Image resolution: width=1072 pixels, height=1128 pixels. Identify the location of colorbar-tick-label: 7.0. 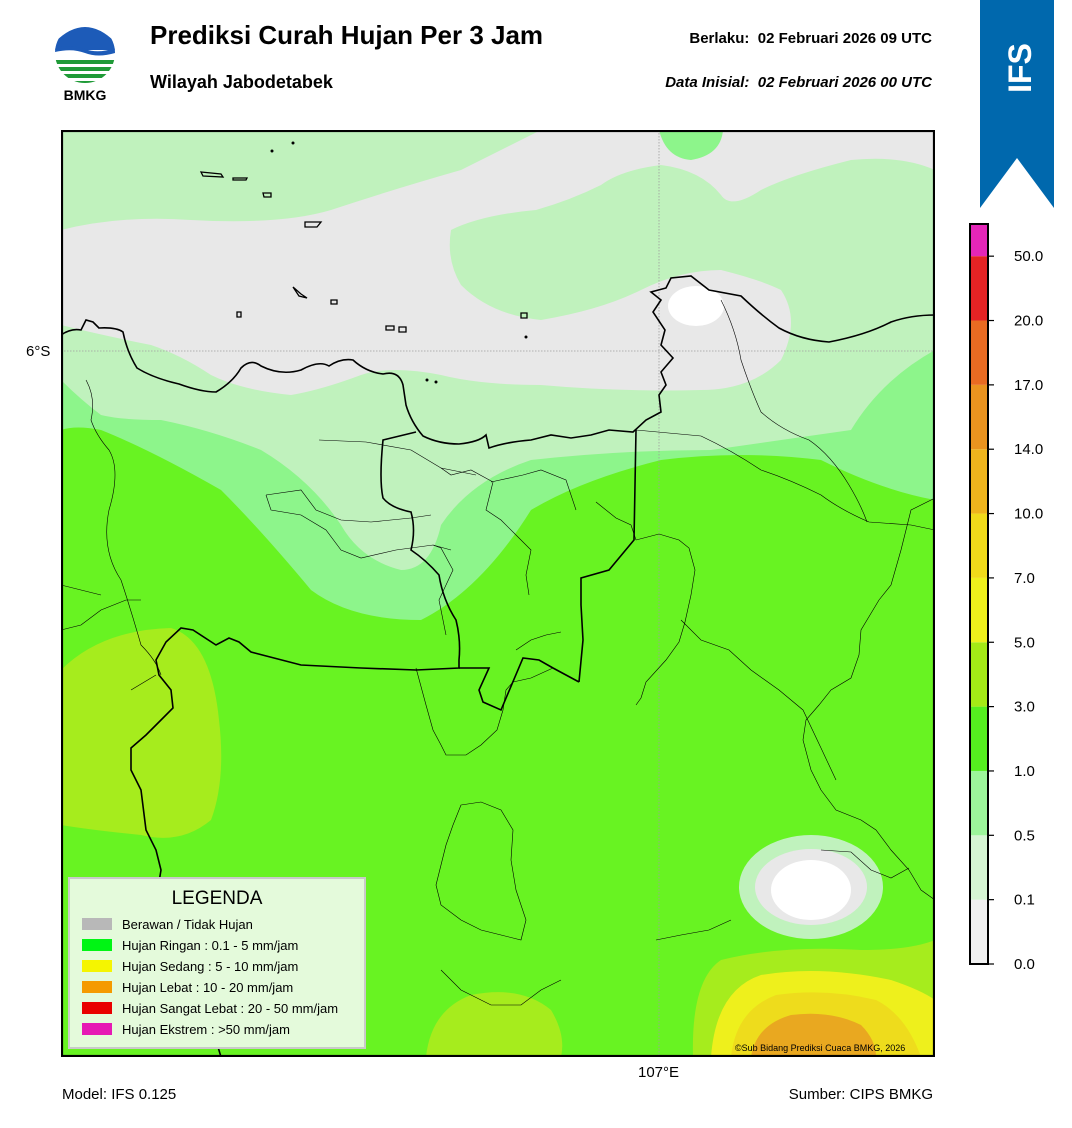
(1024, 578).